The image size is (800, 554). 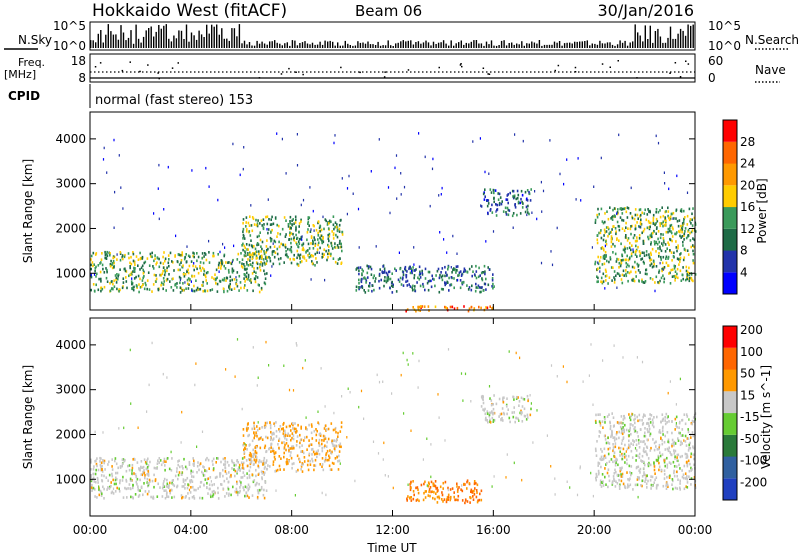 What do you see at coordinates (730, 337) in the screenshot?
I see `colorbar-swatch` at bounding box center [730, 337].